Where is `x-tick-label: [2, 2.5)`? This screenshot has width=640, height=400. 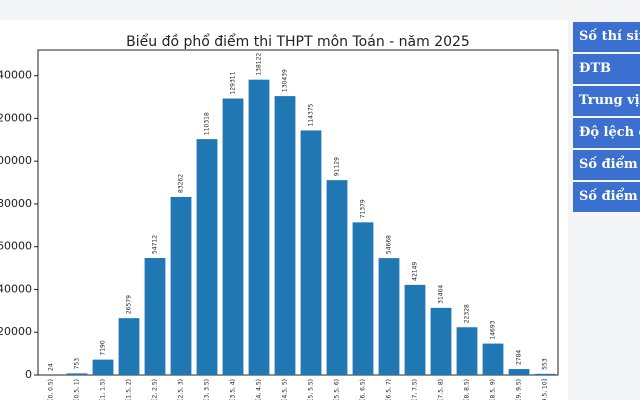
x-tick-label: [2, 2.5) is located at coordinates (155, 389).